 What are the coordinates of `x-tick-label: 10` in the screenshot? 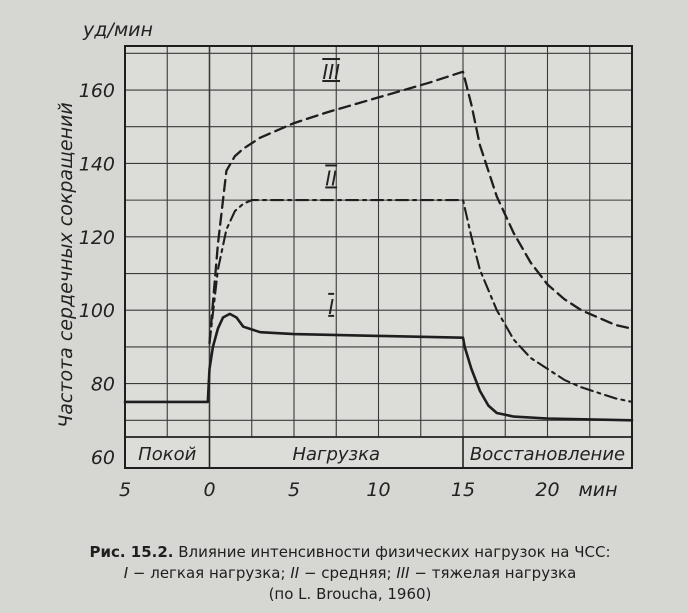 It's located at (378, 490).